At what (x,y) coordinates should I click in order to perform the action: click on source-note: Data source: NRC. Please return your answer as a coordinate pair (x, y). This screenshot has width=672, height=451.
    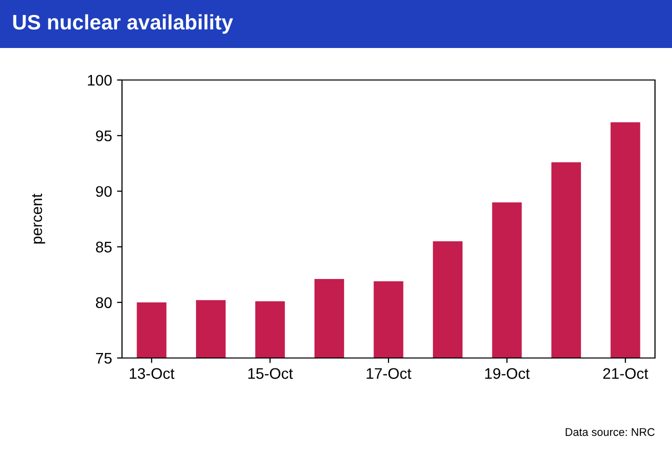
    Looking at the image, I should click on (610, 432).